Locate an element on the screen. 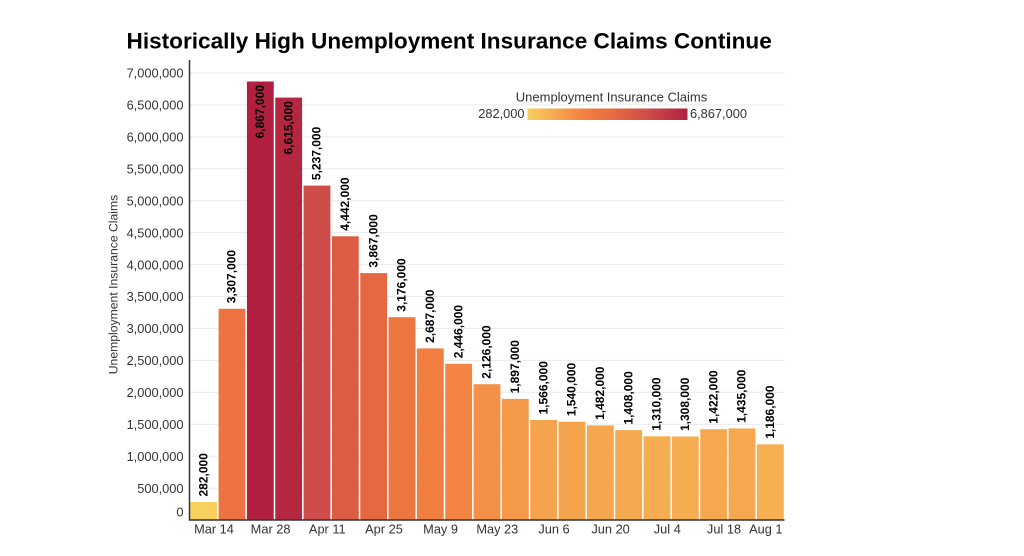 The height and width of the screenshot is (556, 1024). svg-text: 1,540,000 is located at coordinates (572, 389).